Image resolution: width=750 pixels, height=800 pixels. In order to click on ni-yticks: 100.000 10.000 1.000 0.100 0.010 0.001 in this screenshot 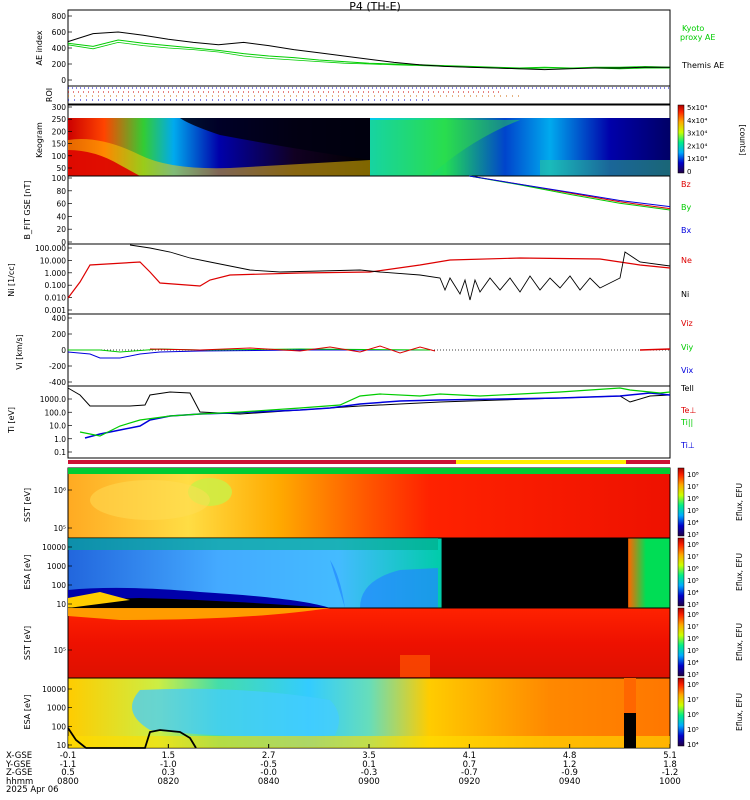, I will do `click(53, 279)`.